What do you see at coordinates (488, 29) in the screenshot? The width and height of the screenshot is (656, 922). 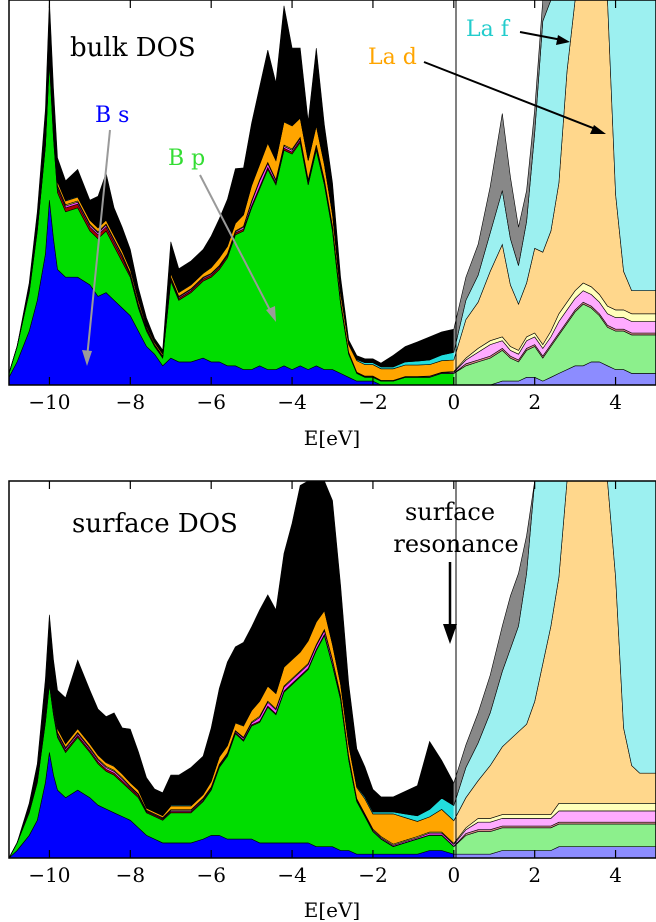 I see `bulk-laf-label: La f` at bounding box center [488, 29].